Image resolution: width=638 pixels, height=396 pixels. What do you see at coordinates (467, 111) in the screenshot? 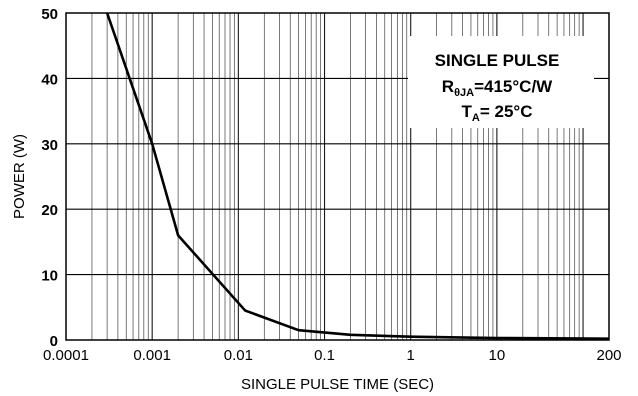
I see `annotation-line-3-main: T` at bounding box center [467, 111].